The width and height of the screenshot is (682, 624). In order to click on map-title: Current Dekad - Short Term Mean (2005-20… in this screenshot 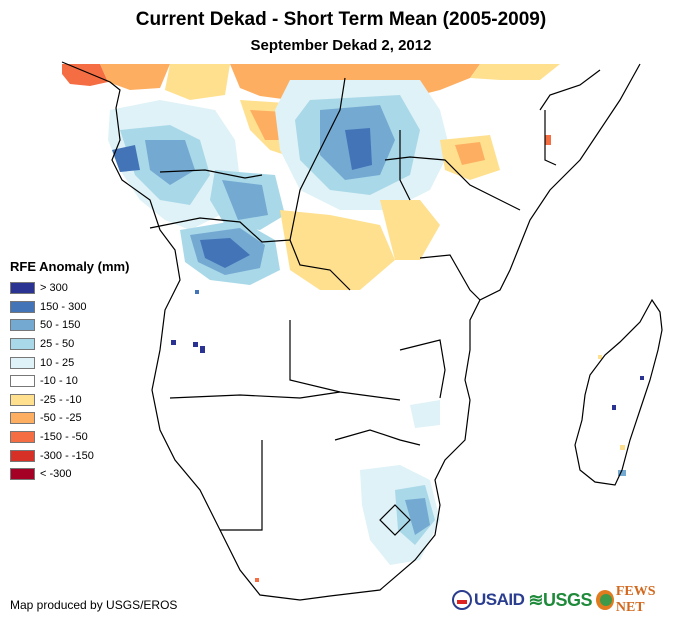, I will do `click(341, 19)`.